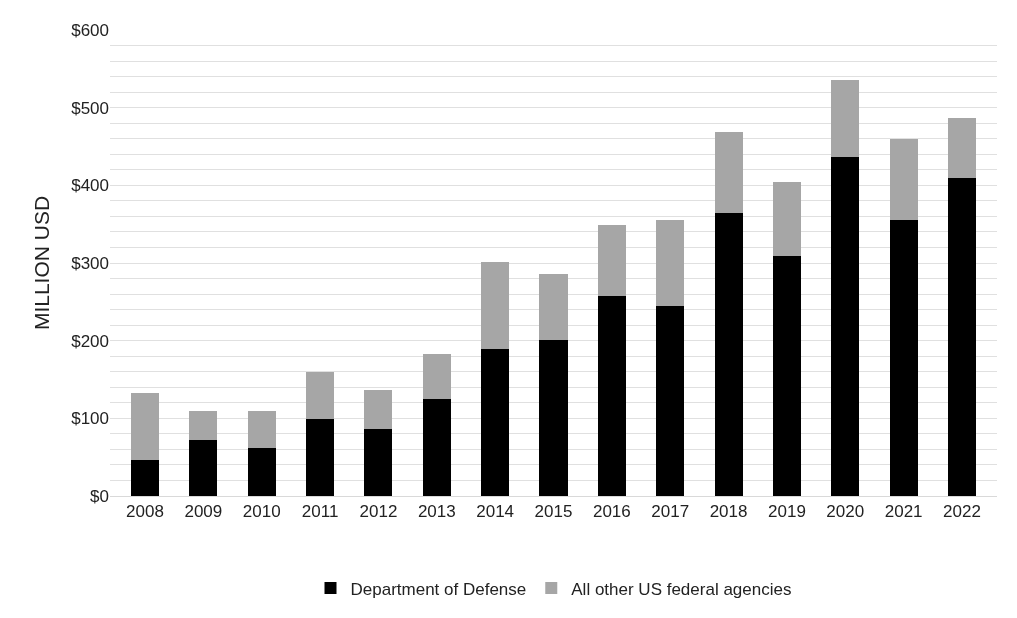 The image size is (1017, 618). Describe the element at coordinates (203, 512) in the screenshot. I see `x-tick-label: 2009` at that location.